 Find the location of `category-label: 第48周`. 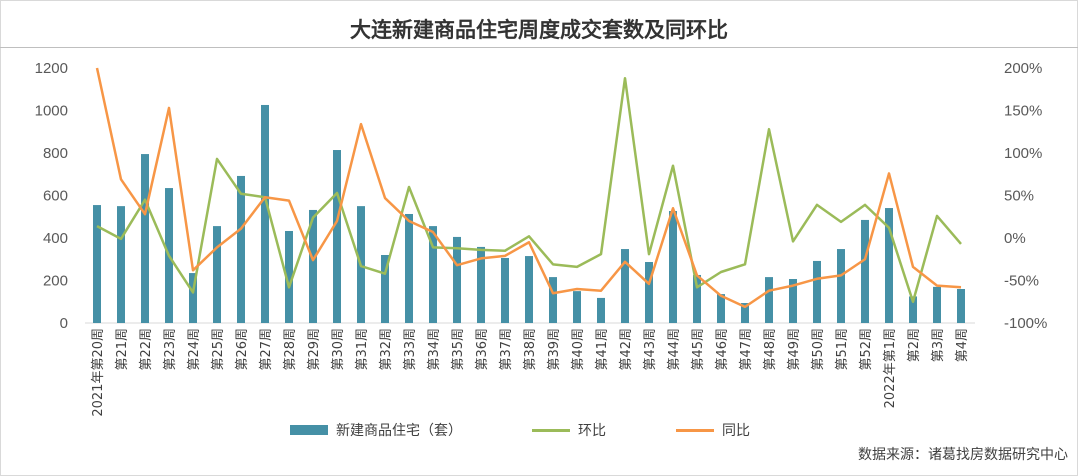

category-label: 第48周 is located at coordinates (770, 349).